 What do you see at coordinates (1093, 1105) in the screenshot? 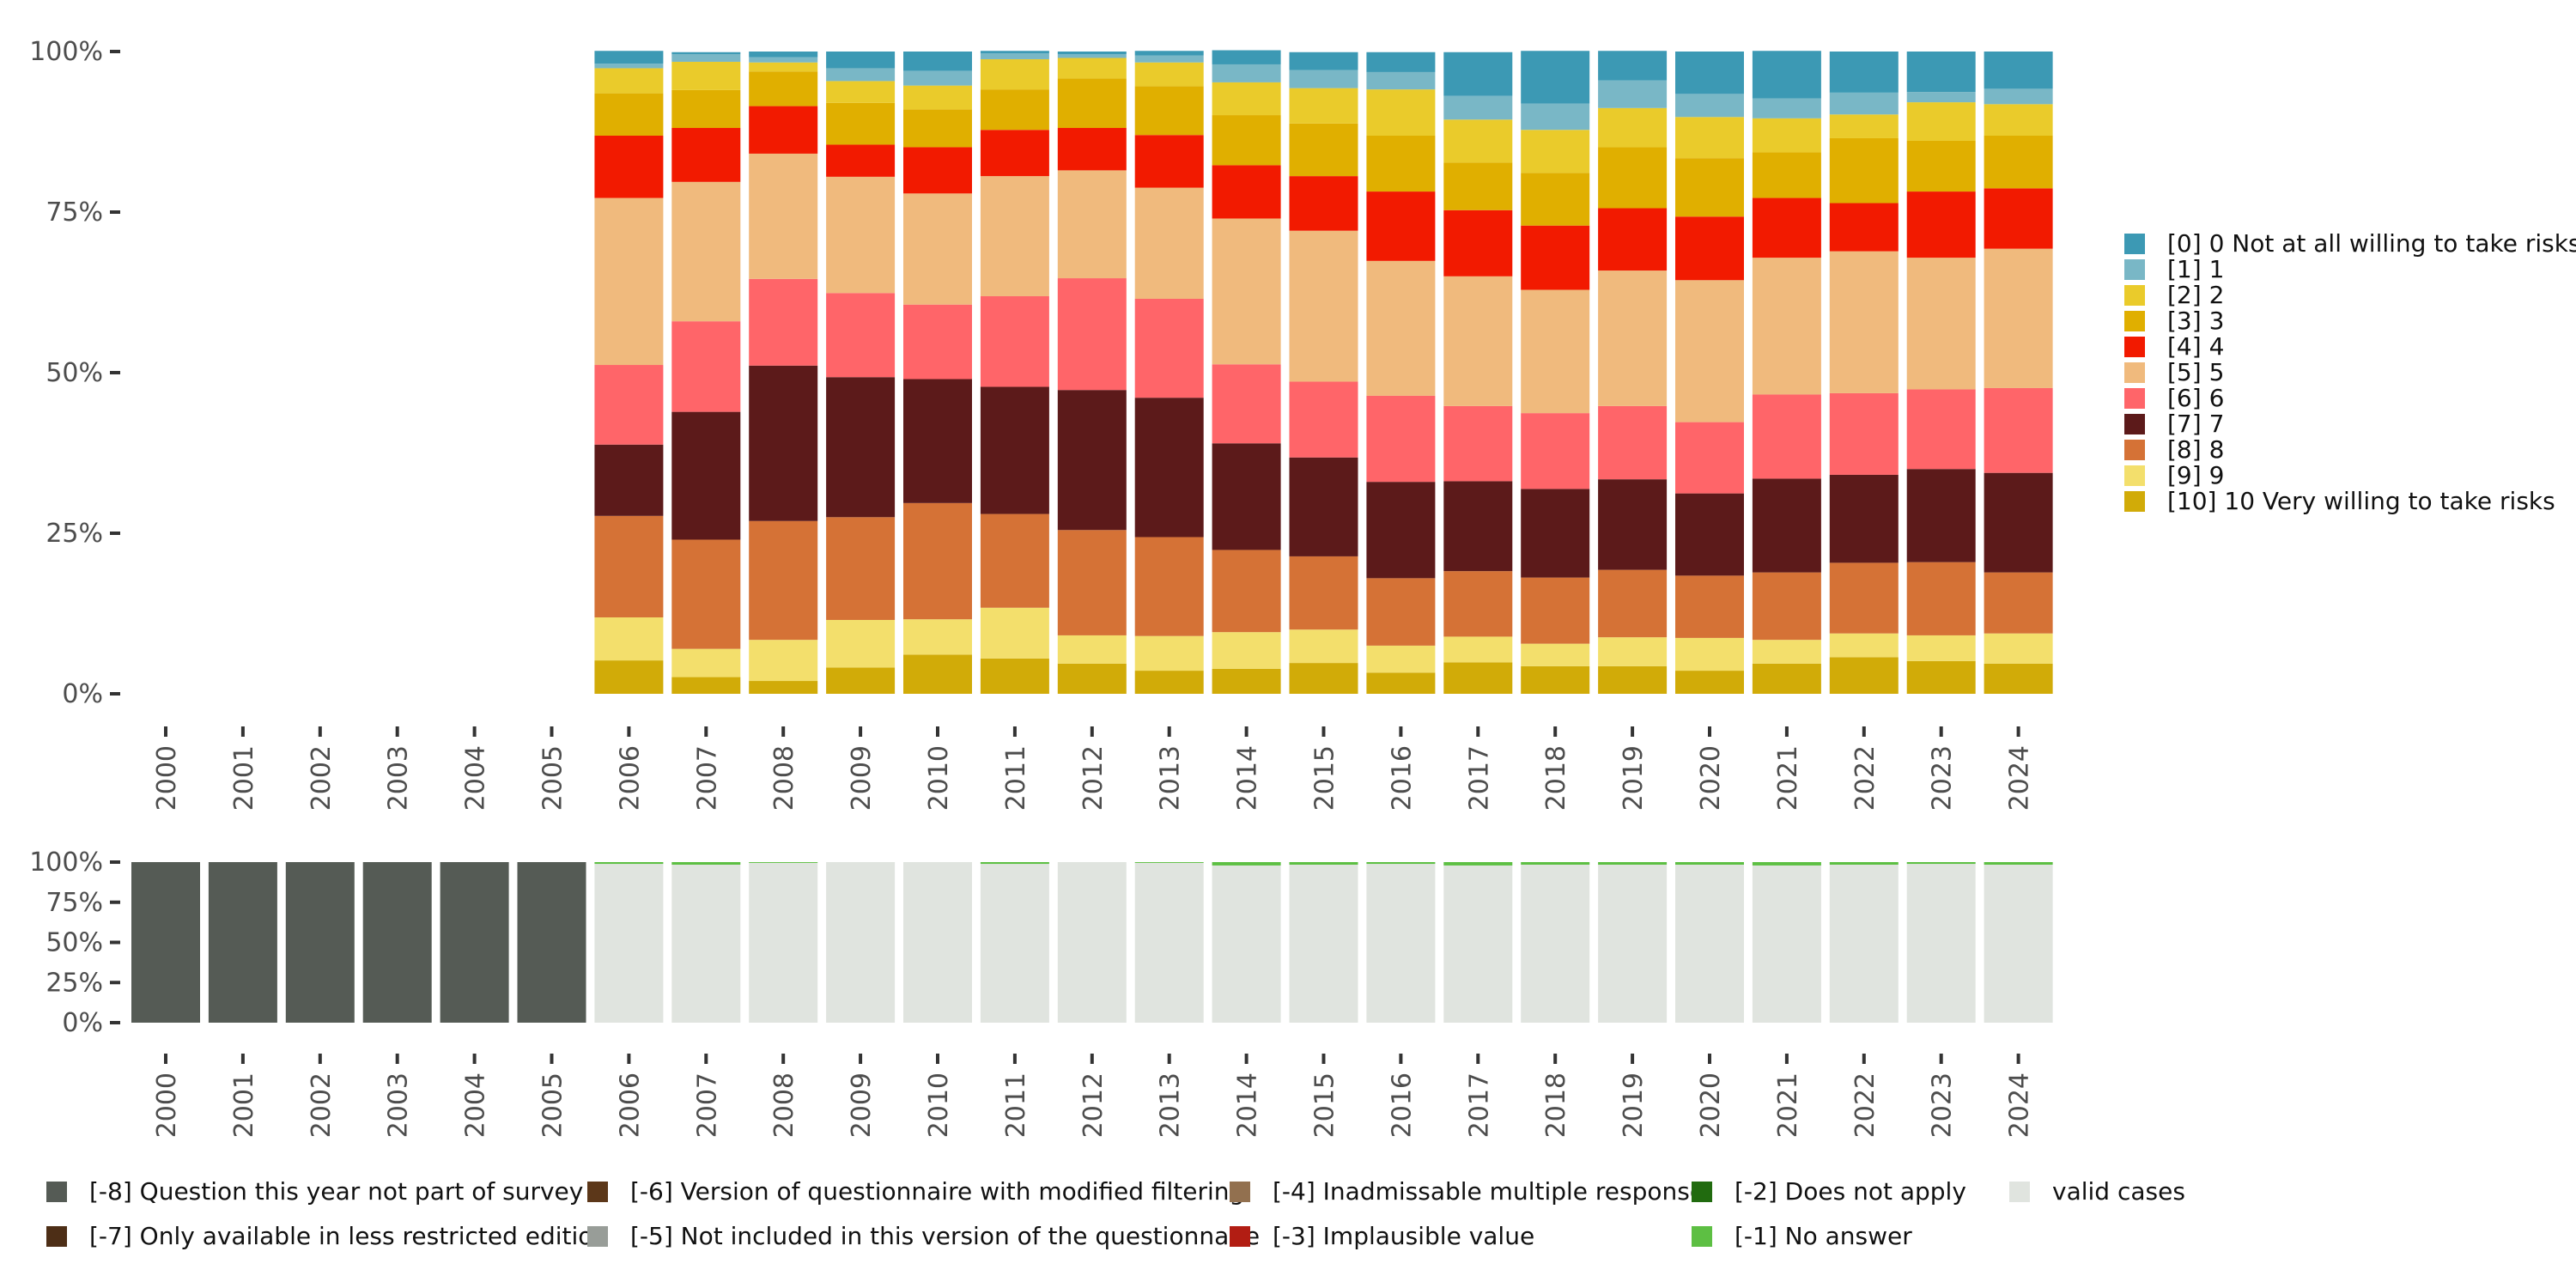
I see `x-tick-label: 2012` at bounding box center [1093, 1105].